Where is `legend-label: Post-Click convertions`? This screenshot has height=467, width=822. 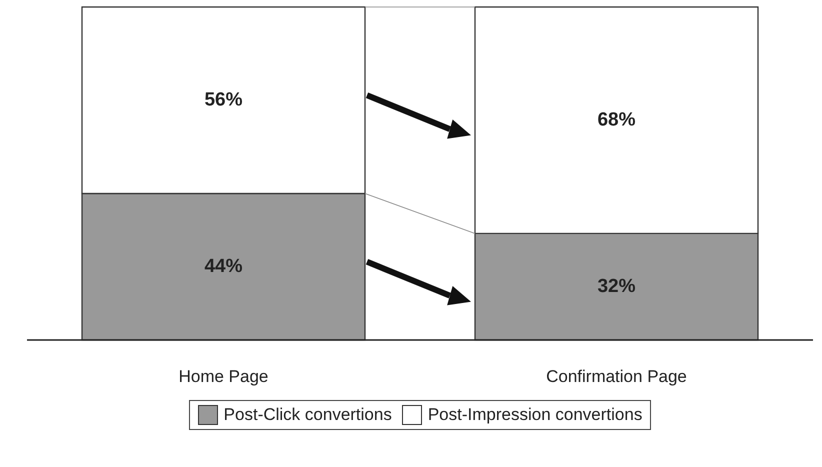 legend-label: Post-Click convertions is located at coordinates (308, 415).